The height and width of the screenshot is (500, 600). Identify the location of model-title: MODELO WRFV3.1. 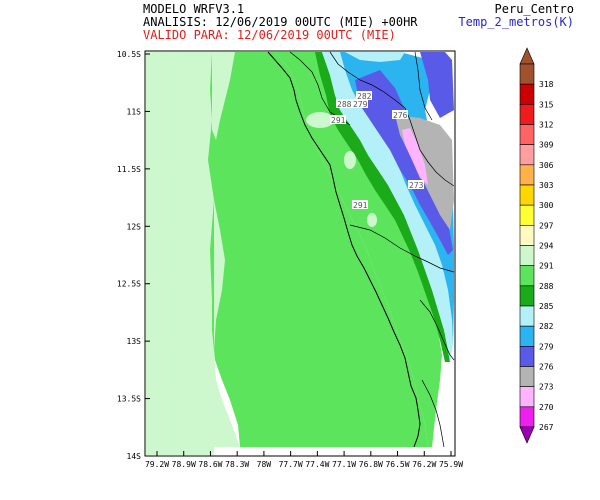
(194, 9).